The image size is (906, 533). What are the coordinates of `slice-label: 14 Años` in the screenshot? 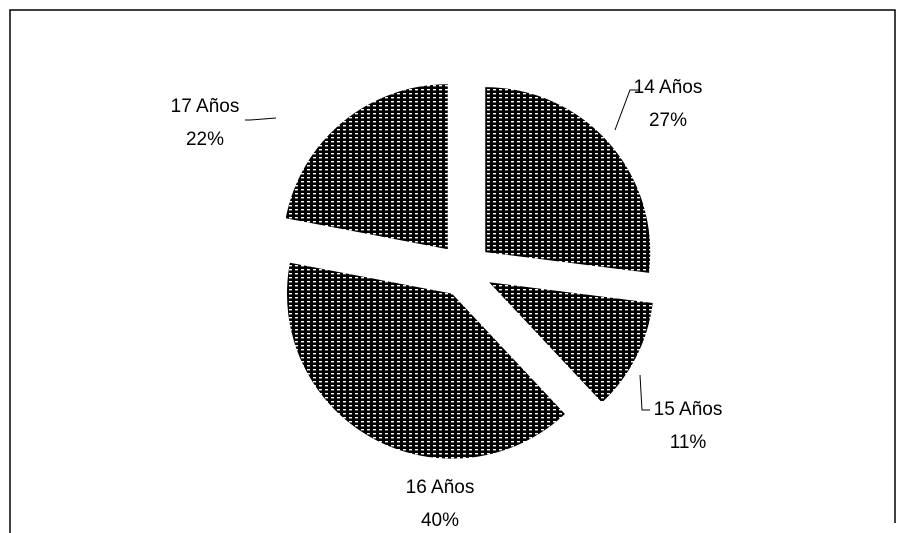 It's located at (668, 87).